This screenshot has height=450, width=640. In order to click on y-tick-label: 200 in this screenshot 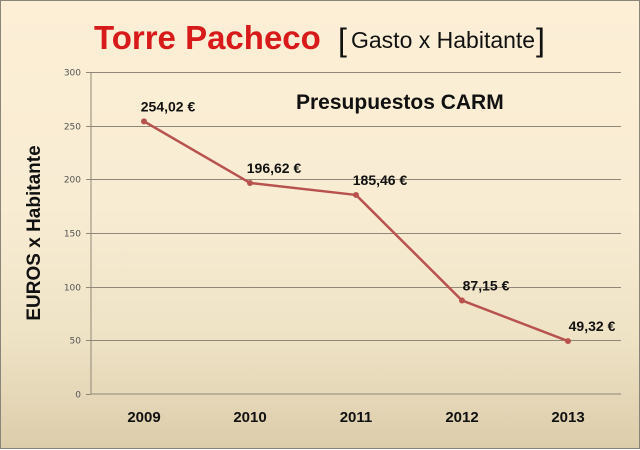, I will do `click(72, 181)`.